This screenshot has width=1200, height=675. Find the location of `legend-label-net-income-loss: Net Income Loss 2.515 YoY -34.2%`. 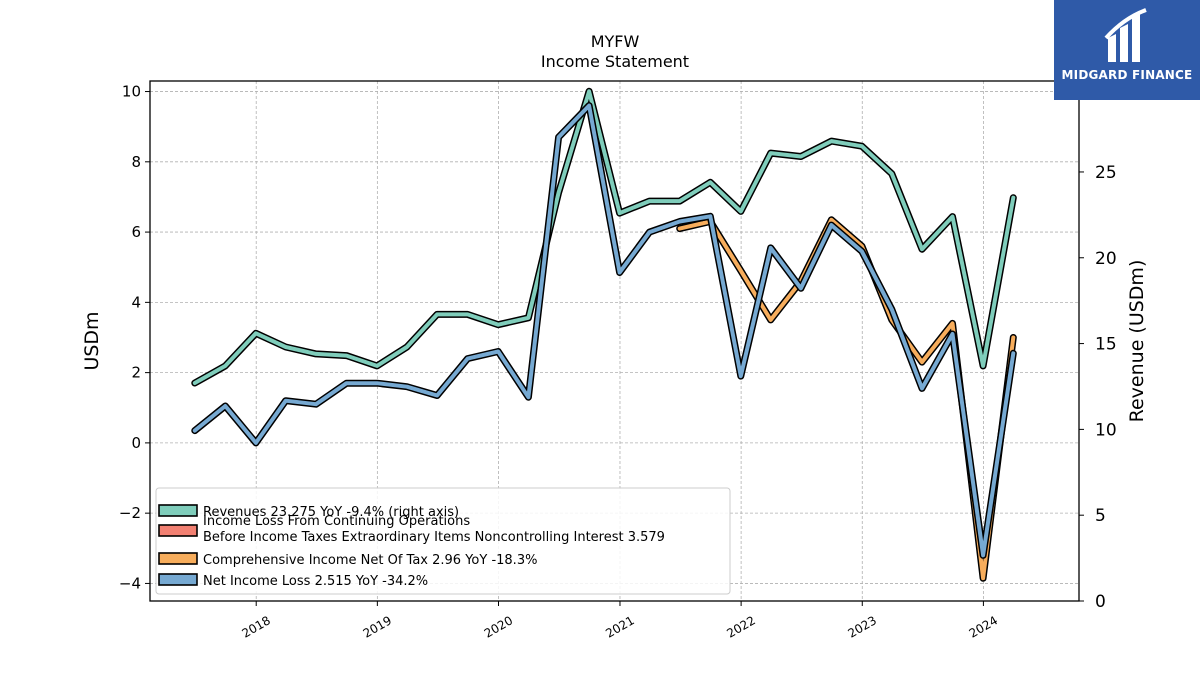

legend-label-net-income-loss: Net Income Loss 2.515 YoY -34.2% is located at coordinates (315, 581).